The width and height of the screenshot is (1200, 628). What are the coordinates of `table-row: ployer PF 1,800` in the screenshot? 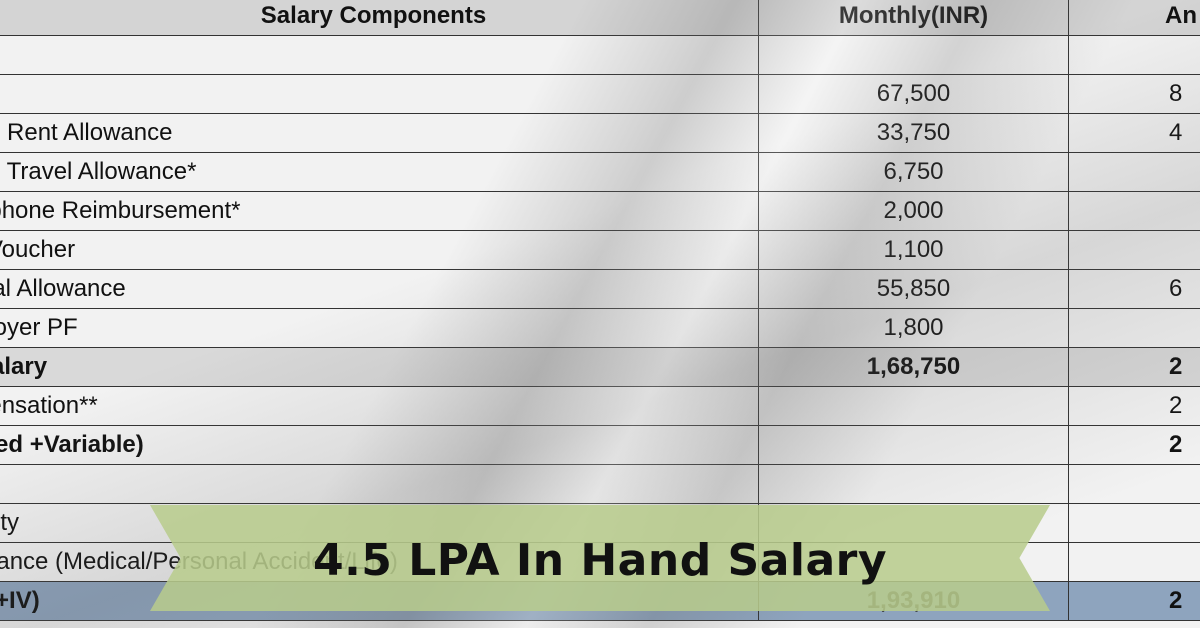 It's located at (600, 328).